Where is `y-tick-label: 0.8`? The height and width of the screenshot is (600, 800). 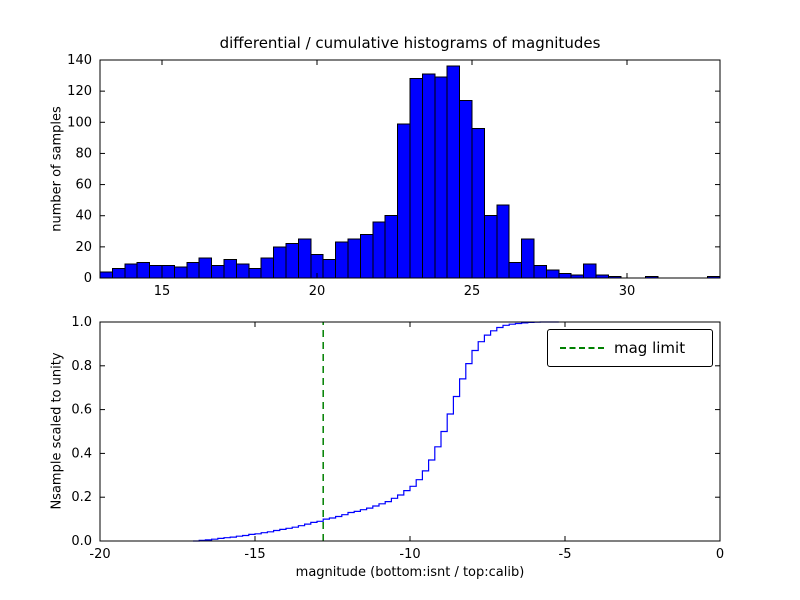
y-tick-label: 0.8 is located at coordinates (81, 366).